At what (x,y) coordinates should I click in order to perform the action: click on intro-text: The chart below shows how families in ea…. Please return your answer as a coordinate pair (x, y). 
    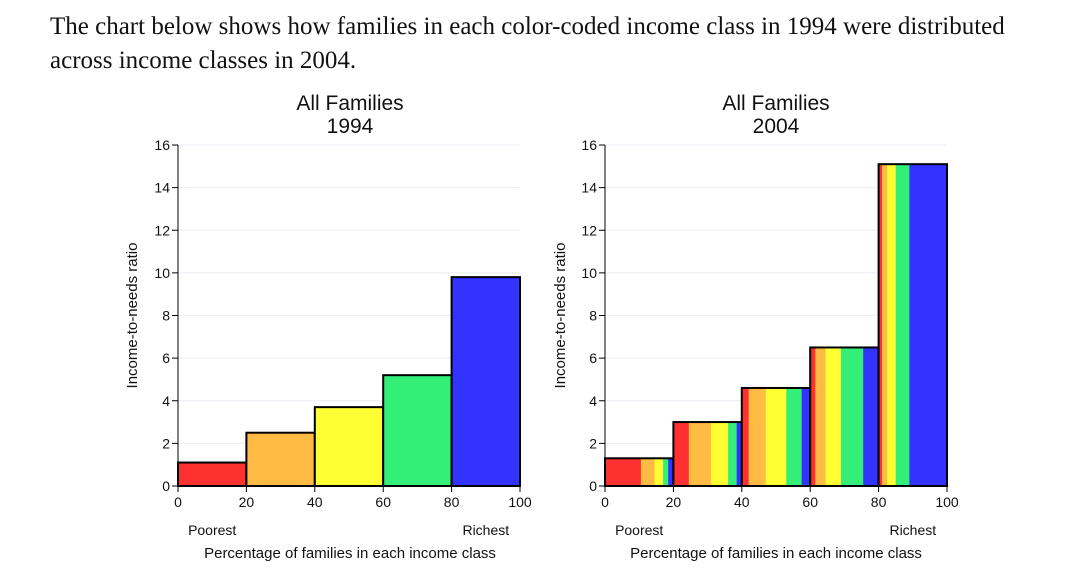
    Looking at the image, I should click on (527, 43).